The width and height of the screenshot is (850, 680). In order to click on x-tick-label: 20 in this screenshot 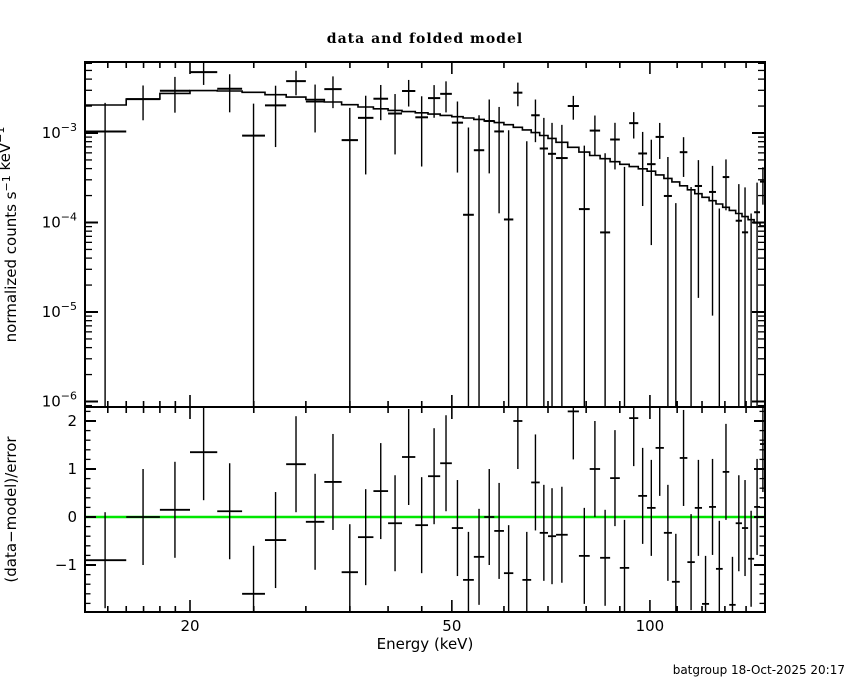, I will do `click(189, 626)`.